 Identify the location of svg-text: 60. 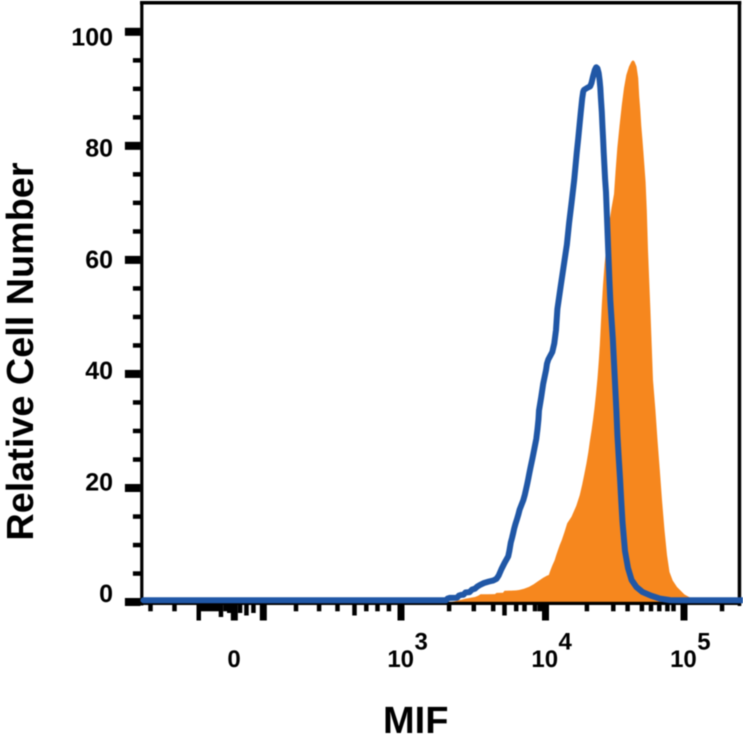
(99, 260).